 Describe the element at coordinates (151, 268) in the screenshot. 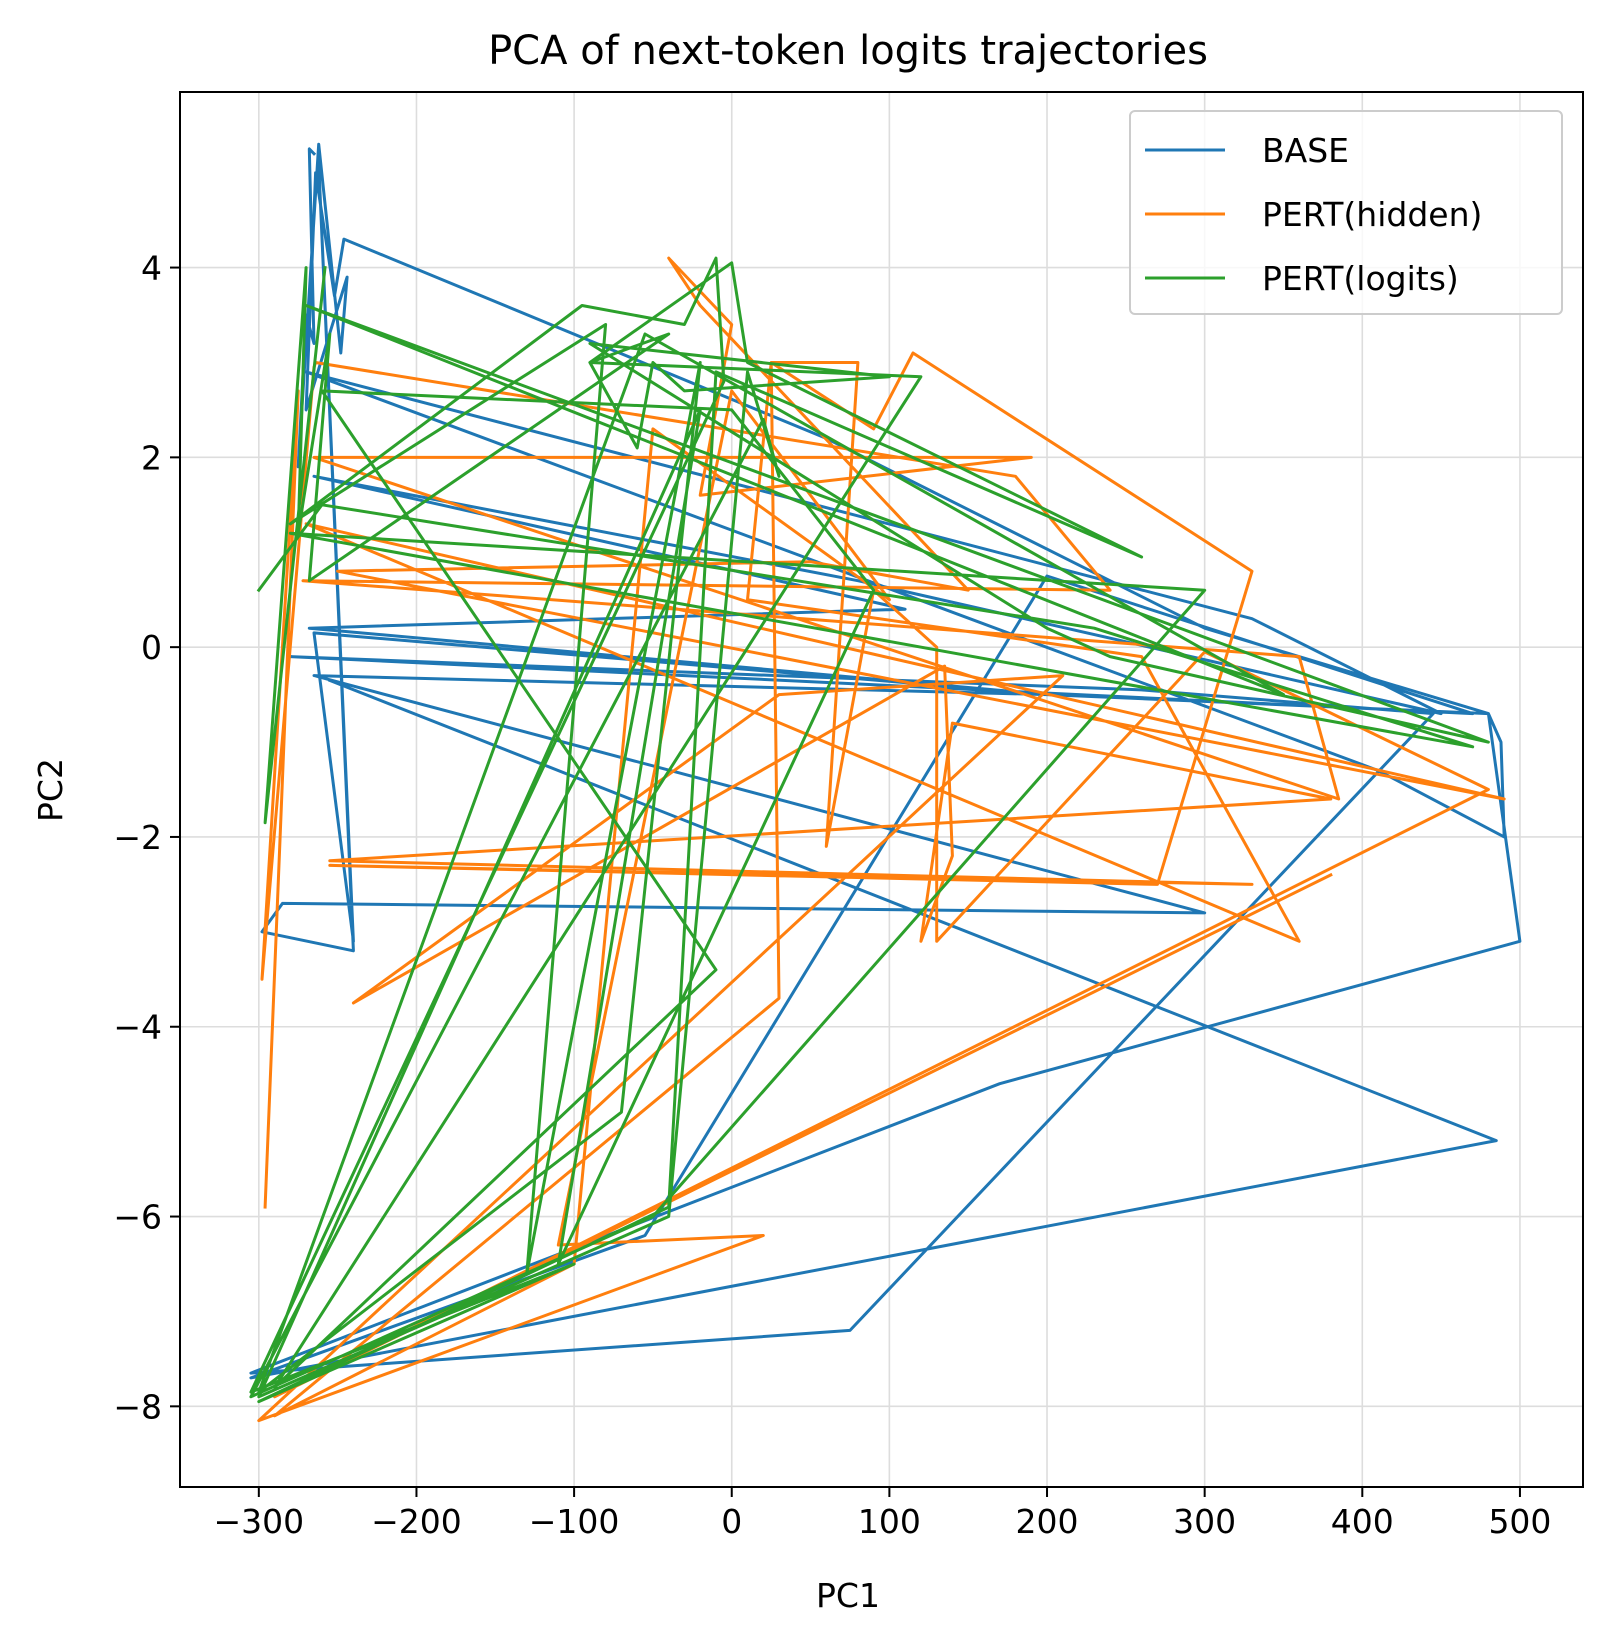

I see `y-tick-label: 4` at that location.